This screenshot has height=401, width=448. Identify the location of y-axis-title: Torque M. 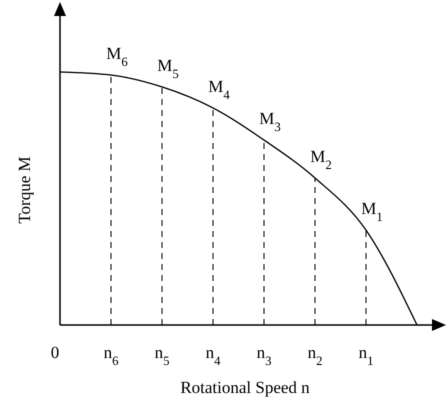
(24, 190).